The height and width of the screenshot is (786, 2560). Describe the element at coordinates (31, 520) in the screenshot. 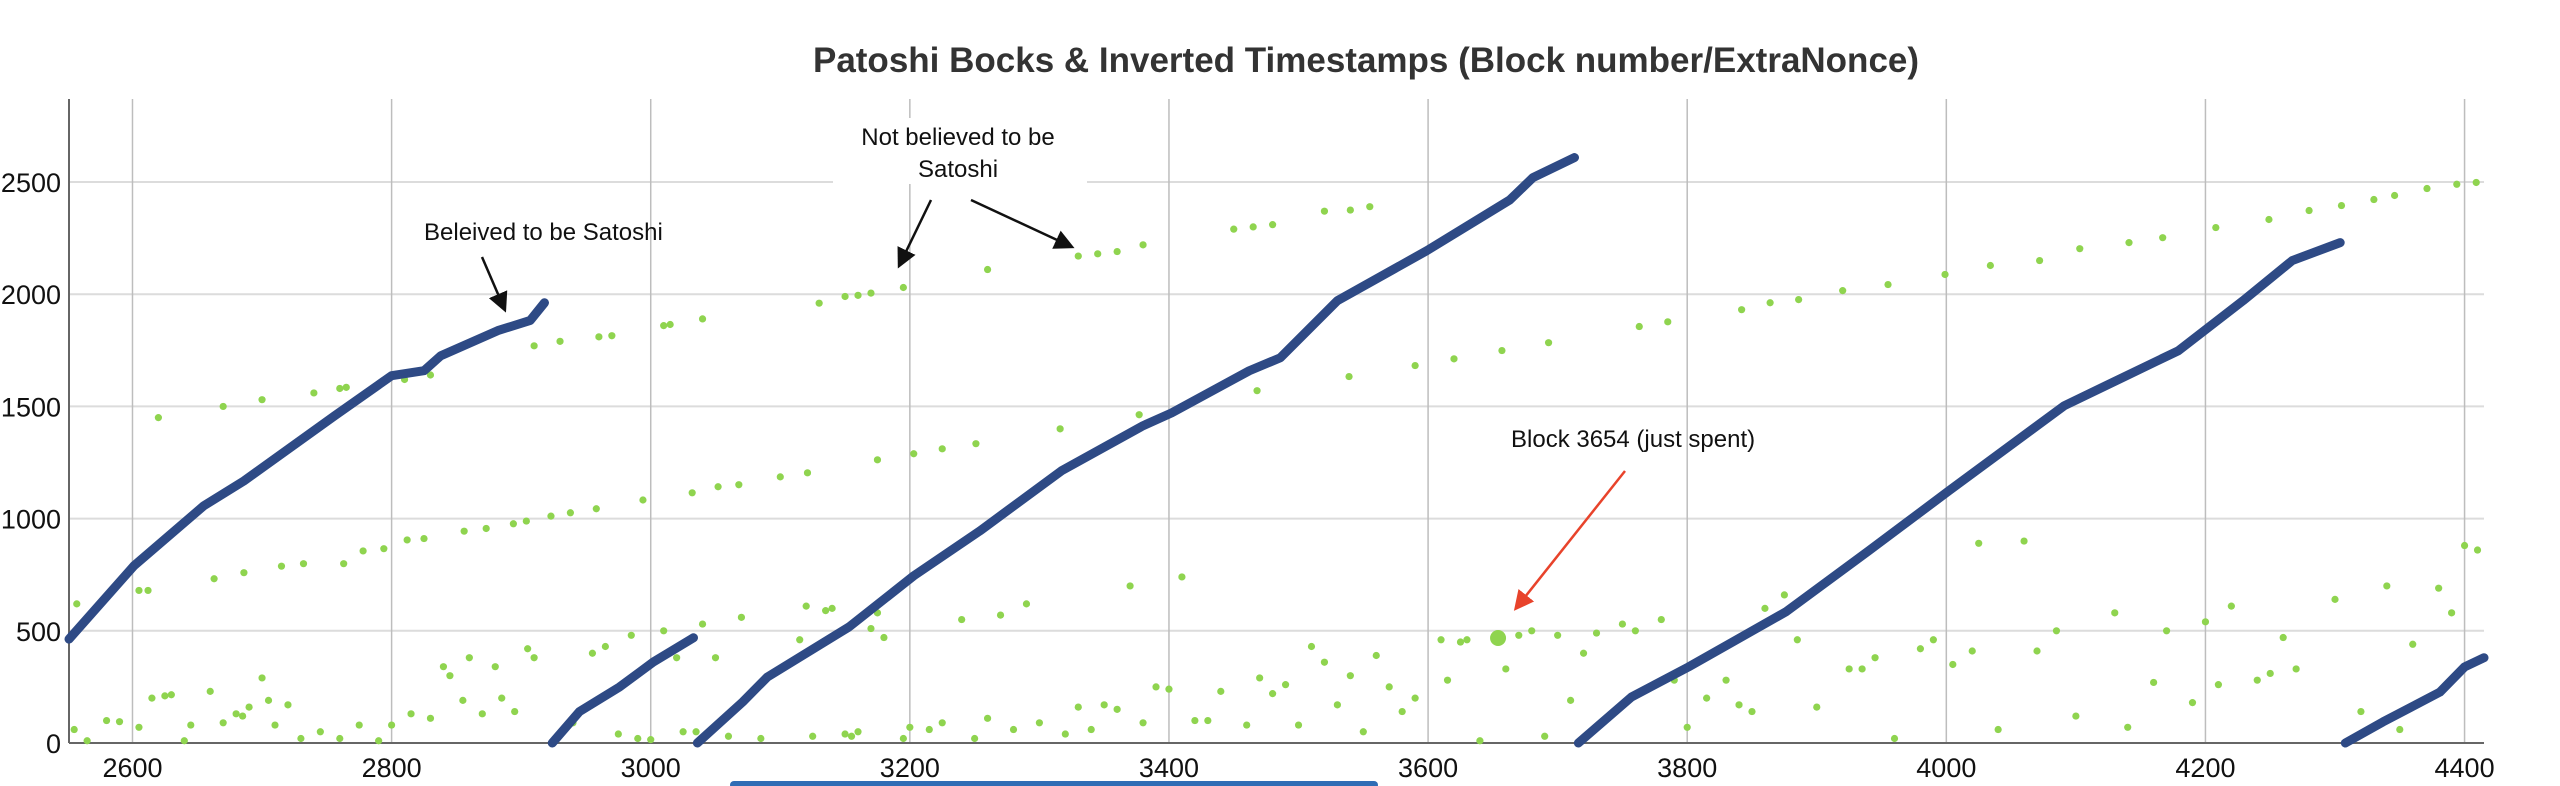

I see `y-tick-label: 1000` at that location.